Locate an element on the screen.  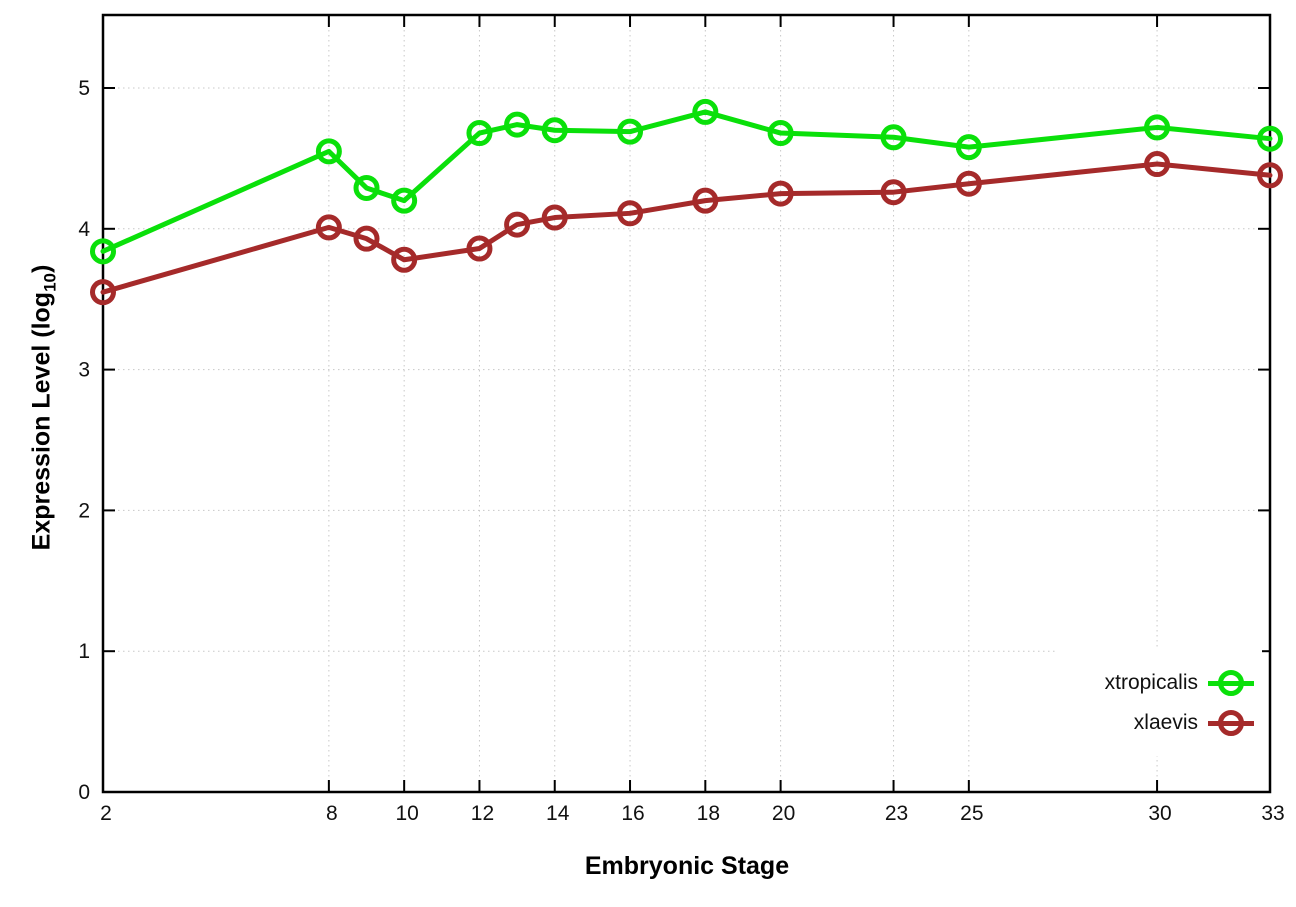
x-tick-label: 18 is located at coordinates (708, 813).